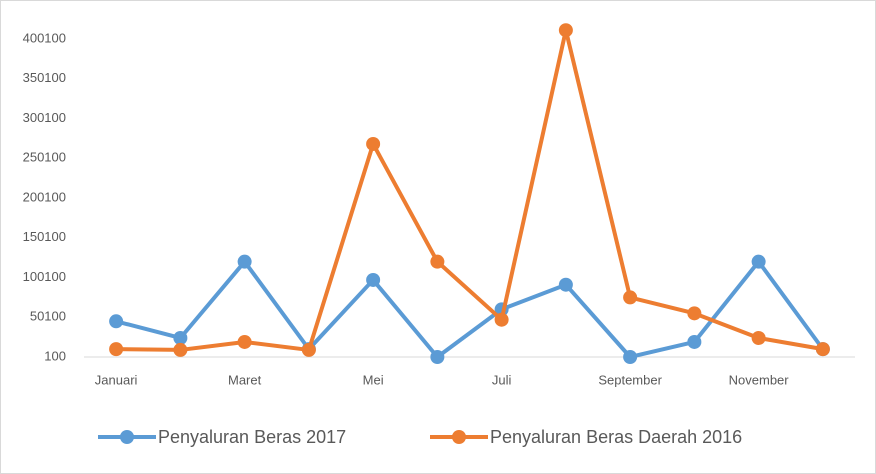 The width and height of the screenshot is (876, 474). Describe the element at coordinates (116, 379) in the screenshot. I see `x-tick-label: Januari` at that location.